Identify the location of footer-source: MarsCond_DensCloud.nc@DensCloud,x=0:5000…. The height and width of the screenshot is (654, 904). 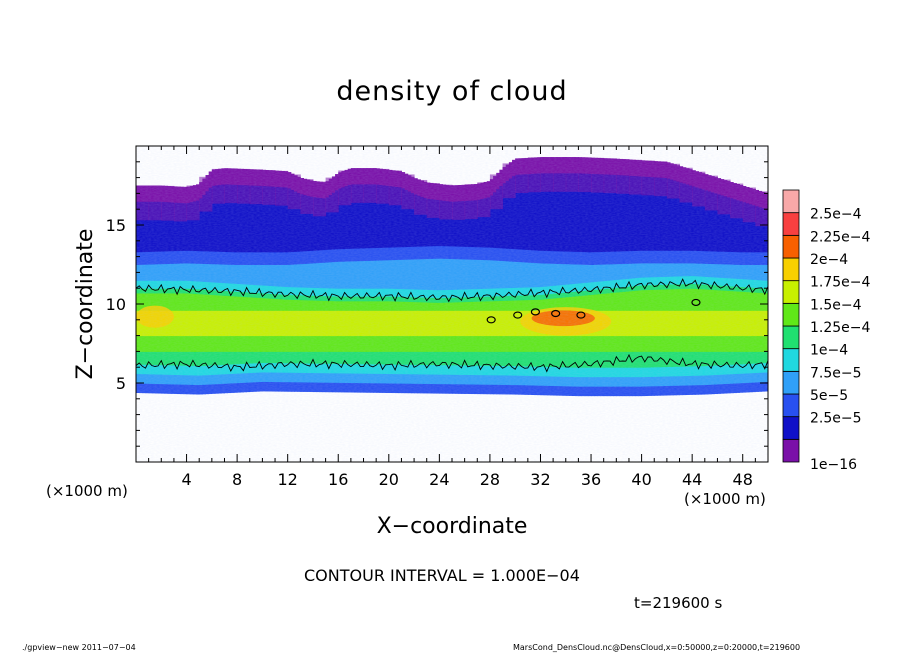
(657, 647).